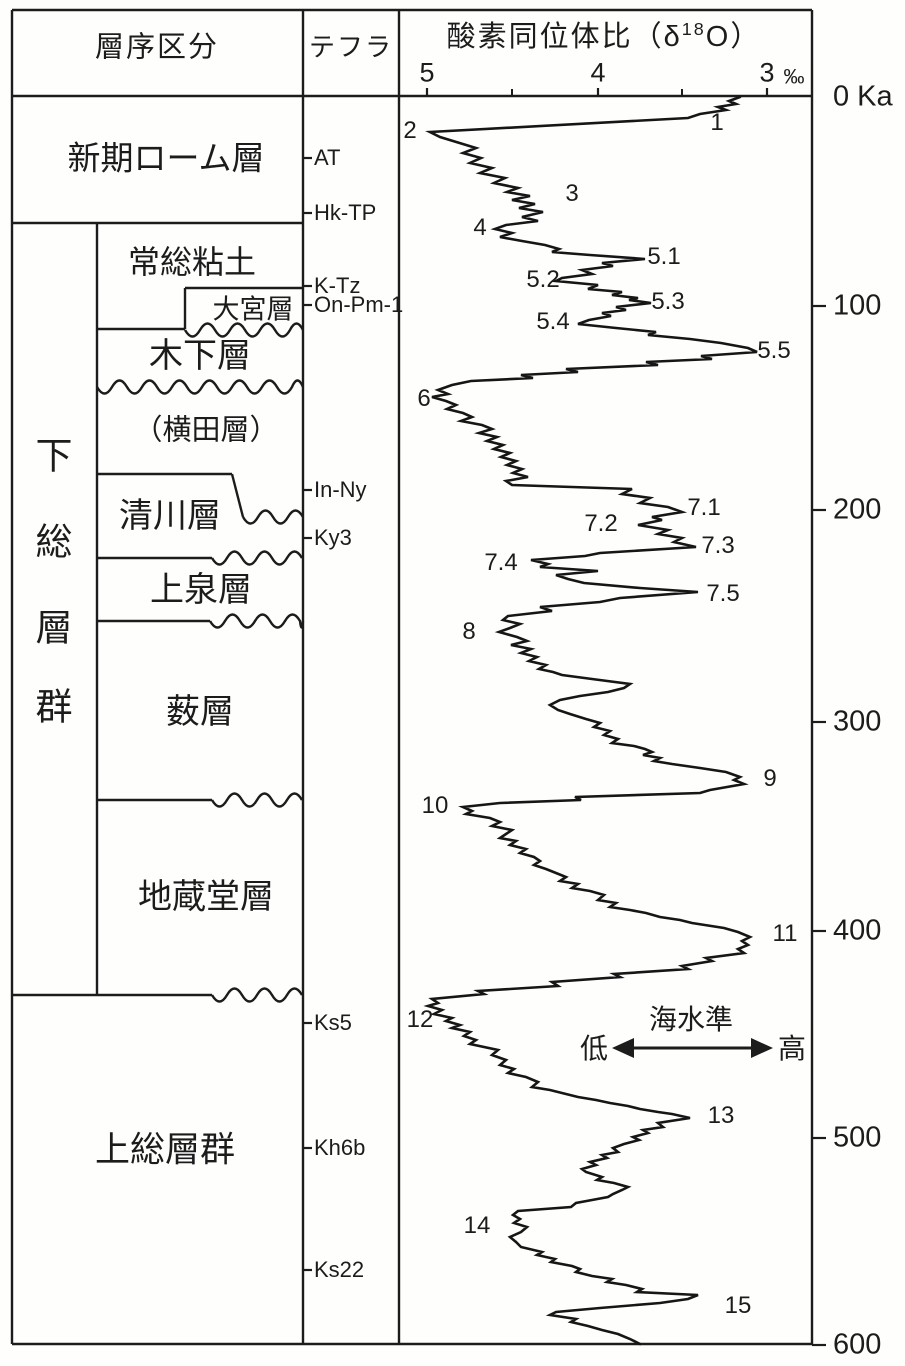 The height and width of the screenshot is (1366, 905). Describe the element at coordinates (664, 256) in the screenshot. I see `isotope-stage-label: 5.1` at that location.